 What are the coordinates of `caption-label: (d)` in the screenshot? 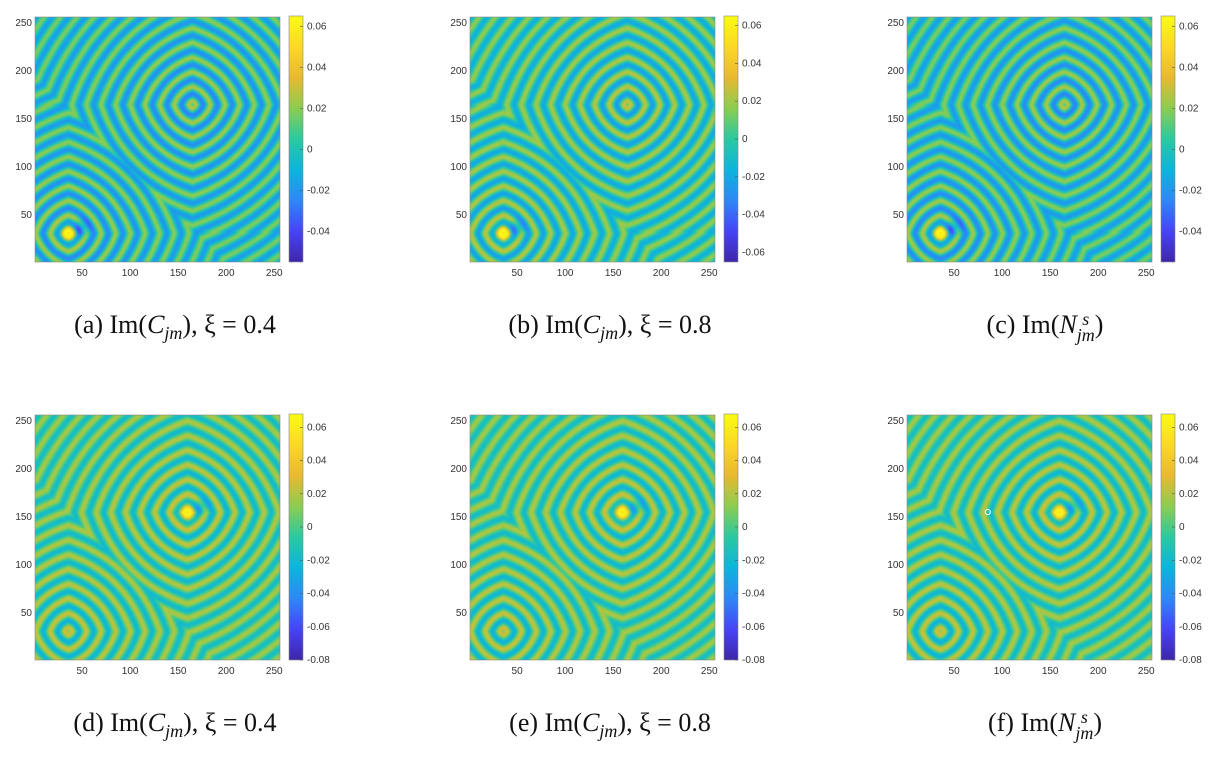 It's located at (92, 722).